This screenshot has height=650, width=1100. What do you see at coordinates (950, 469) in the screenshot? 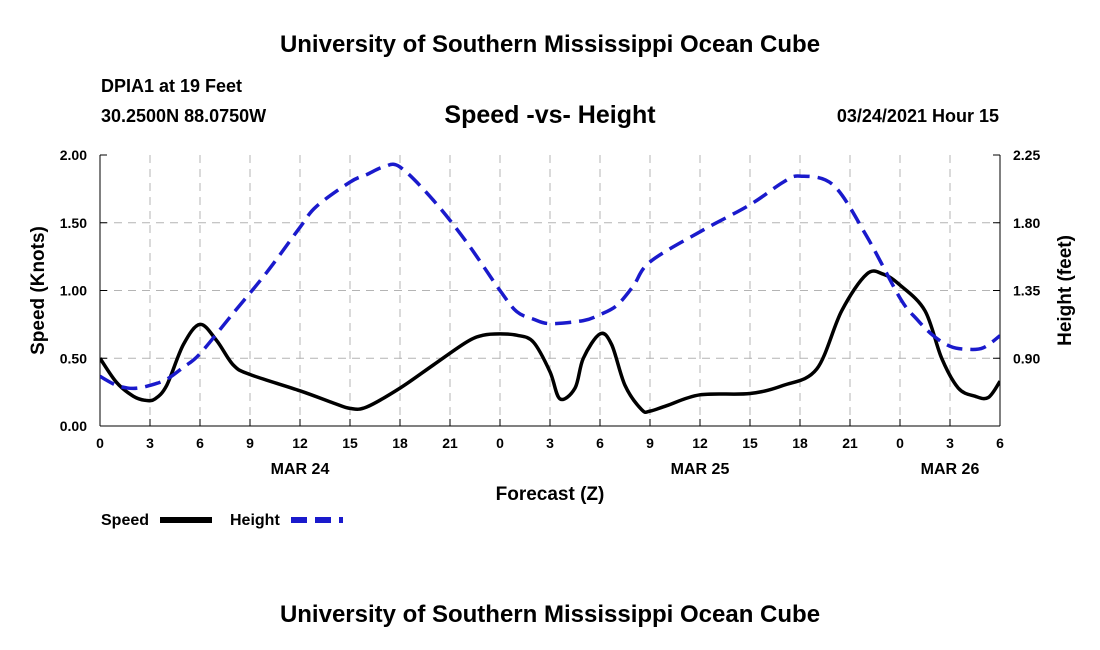
I see `date-label: MAR 26` at bounding box center [950, 469].